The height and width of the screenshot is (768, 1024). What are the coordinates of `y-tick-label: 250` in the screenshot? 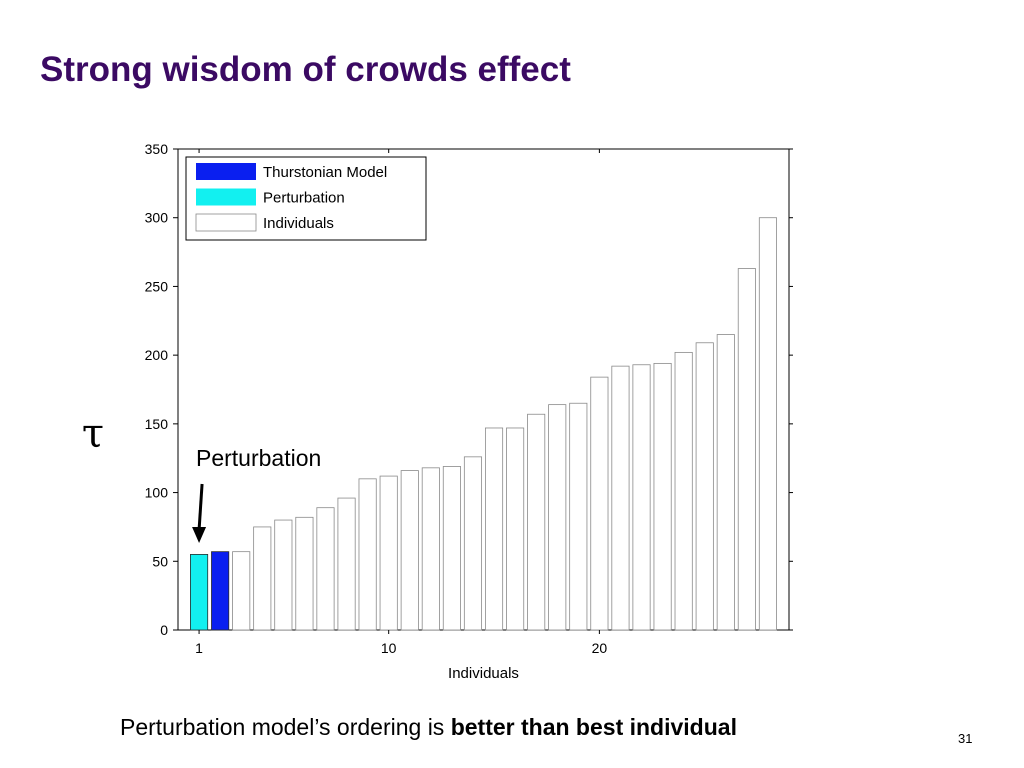 It's located at (157, 286).